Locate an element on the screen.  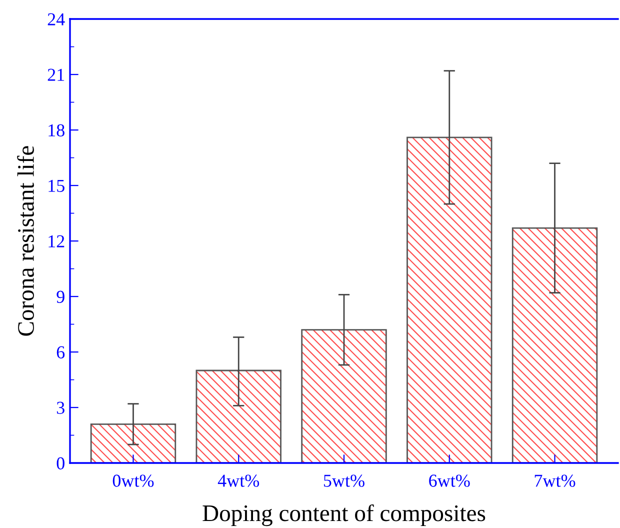
y-tick-label: 12 is located at coordinates (56, 241).